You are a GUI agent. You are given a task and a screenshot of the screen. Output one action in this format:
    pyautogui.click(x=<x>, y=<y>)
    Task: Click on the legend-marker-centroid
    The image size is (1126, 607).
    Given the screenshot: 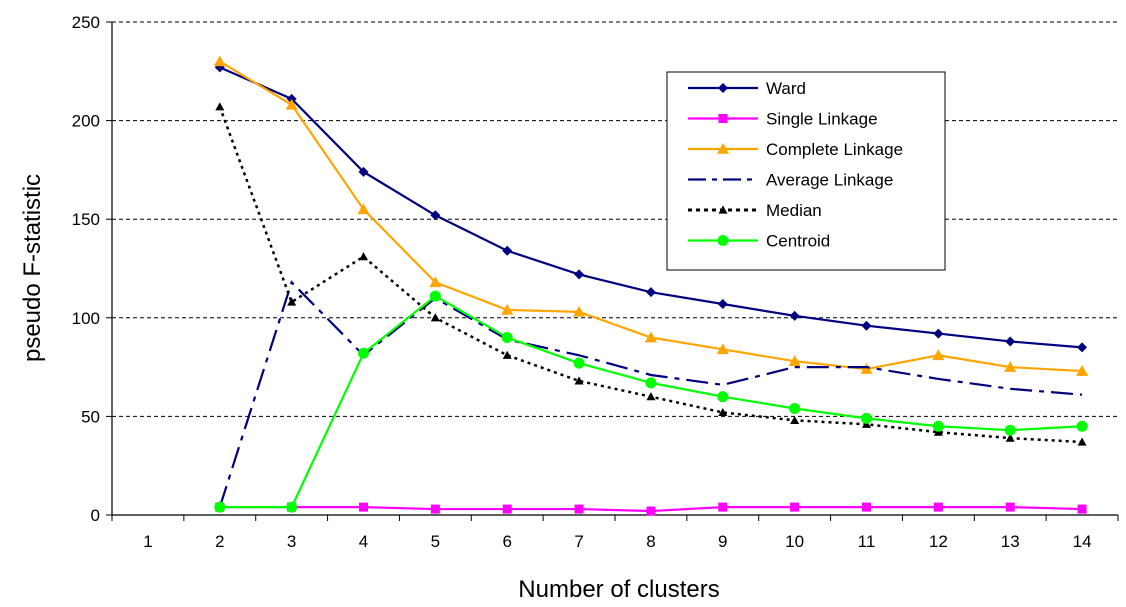 What is the action you would take?
    pyautogui.click(x=723, y=240)
    